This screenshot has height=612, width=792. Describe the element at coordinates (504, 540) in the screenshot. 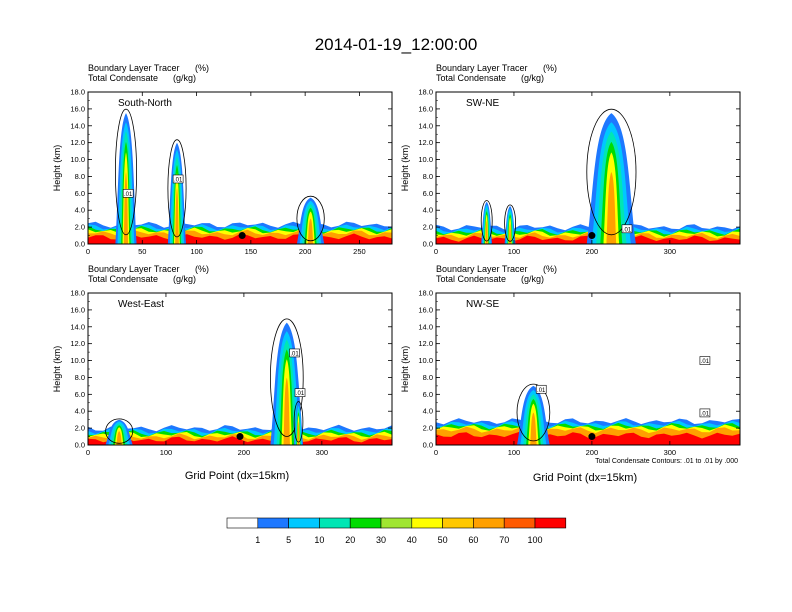

I see `colorbar-label: 70` at that location.